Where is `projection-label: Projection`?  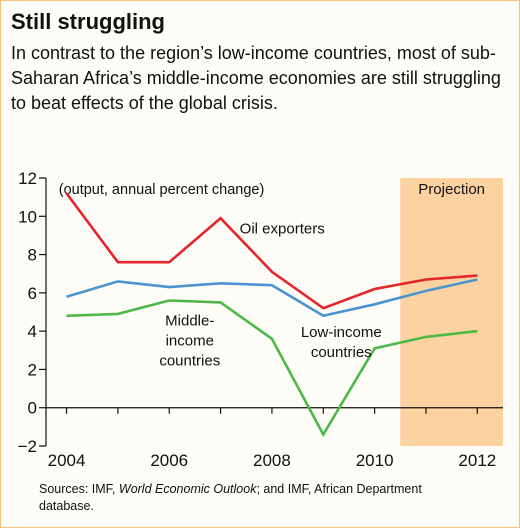 projection-label: Projection is located at coordinates (451, 189).